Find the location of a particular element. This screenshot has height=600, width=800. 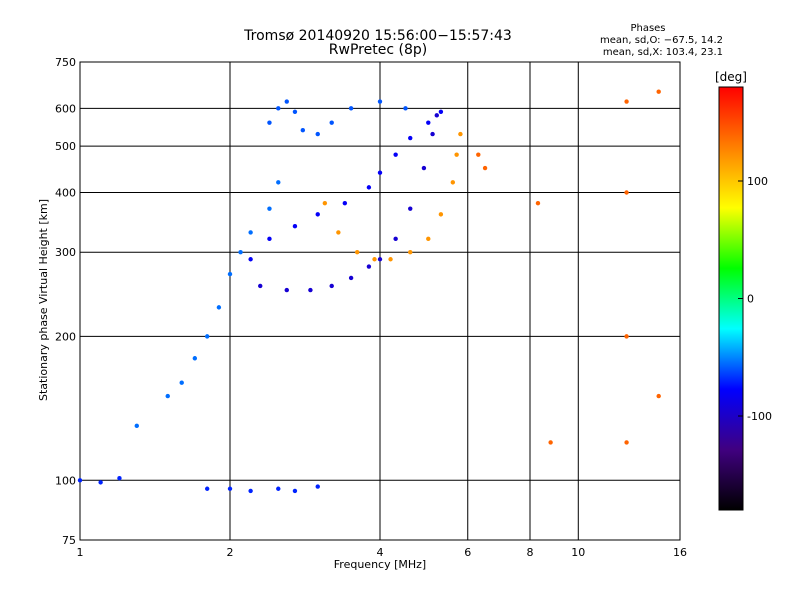

y-tick-label: 100 is located at coordinates (65, 480).